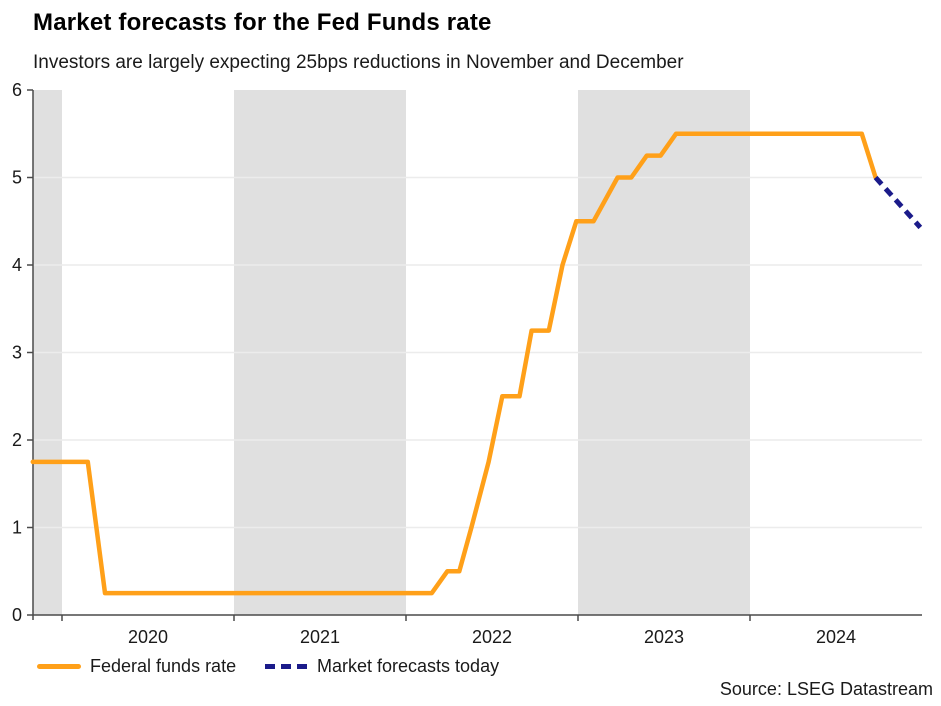  I want to click on y-axis-label: 3, so click(17, 353).